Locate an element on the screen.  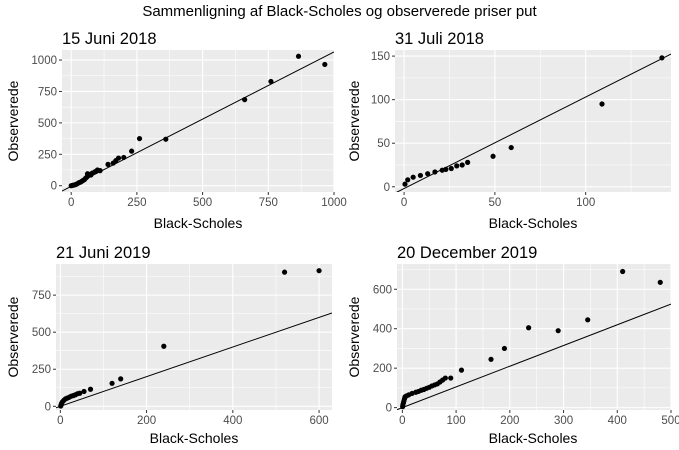
x-tick-label: 50 is located at coordinates (494, 203).